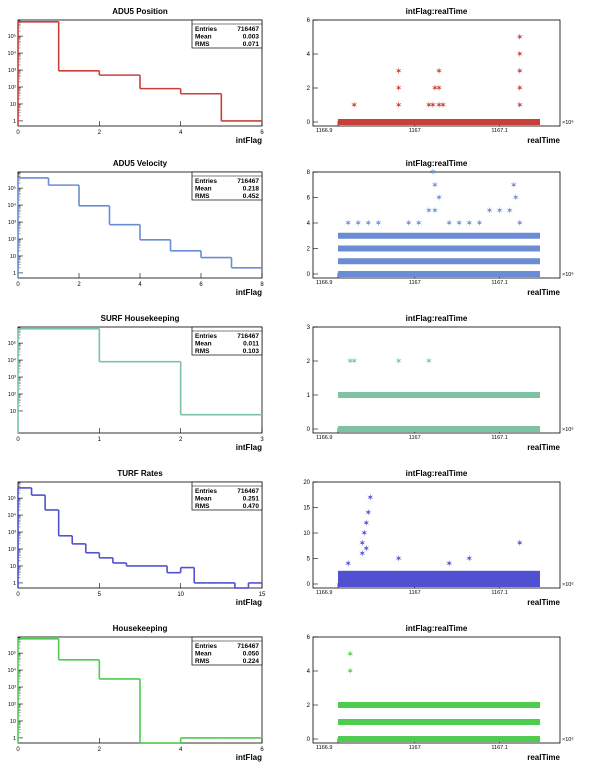  Describe the element at coordinates (251, 44) in the screenshot. I see `stats-rms-value: 0.071` at that location.